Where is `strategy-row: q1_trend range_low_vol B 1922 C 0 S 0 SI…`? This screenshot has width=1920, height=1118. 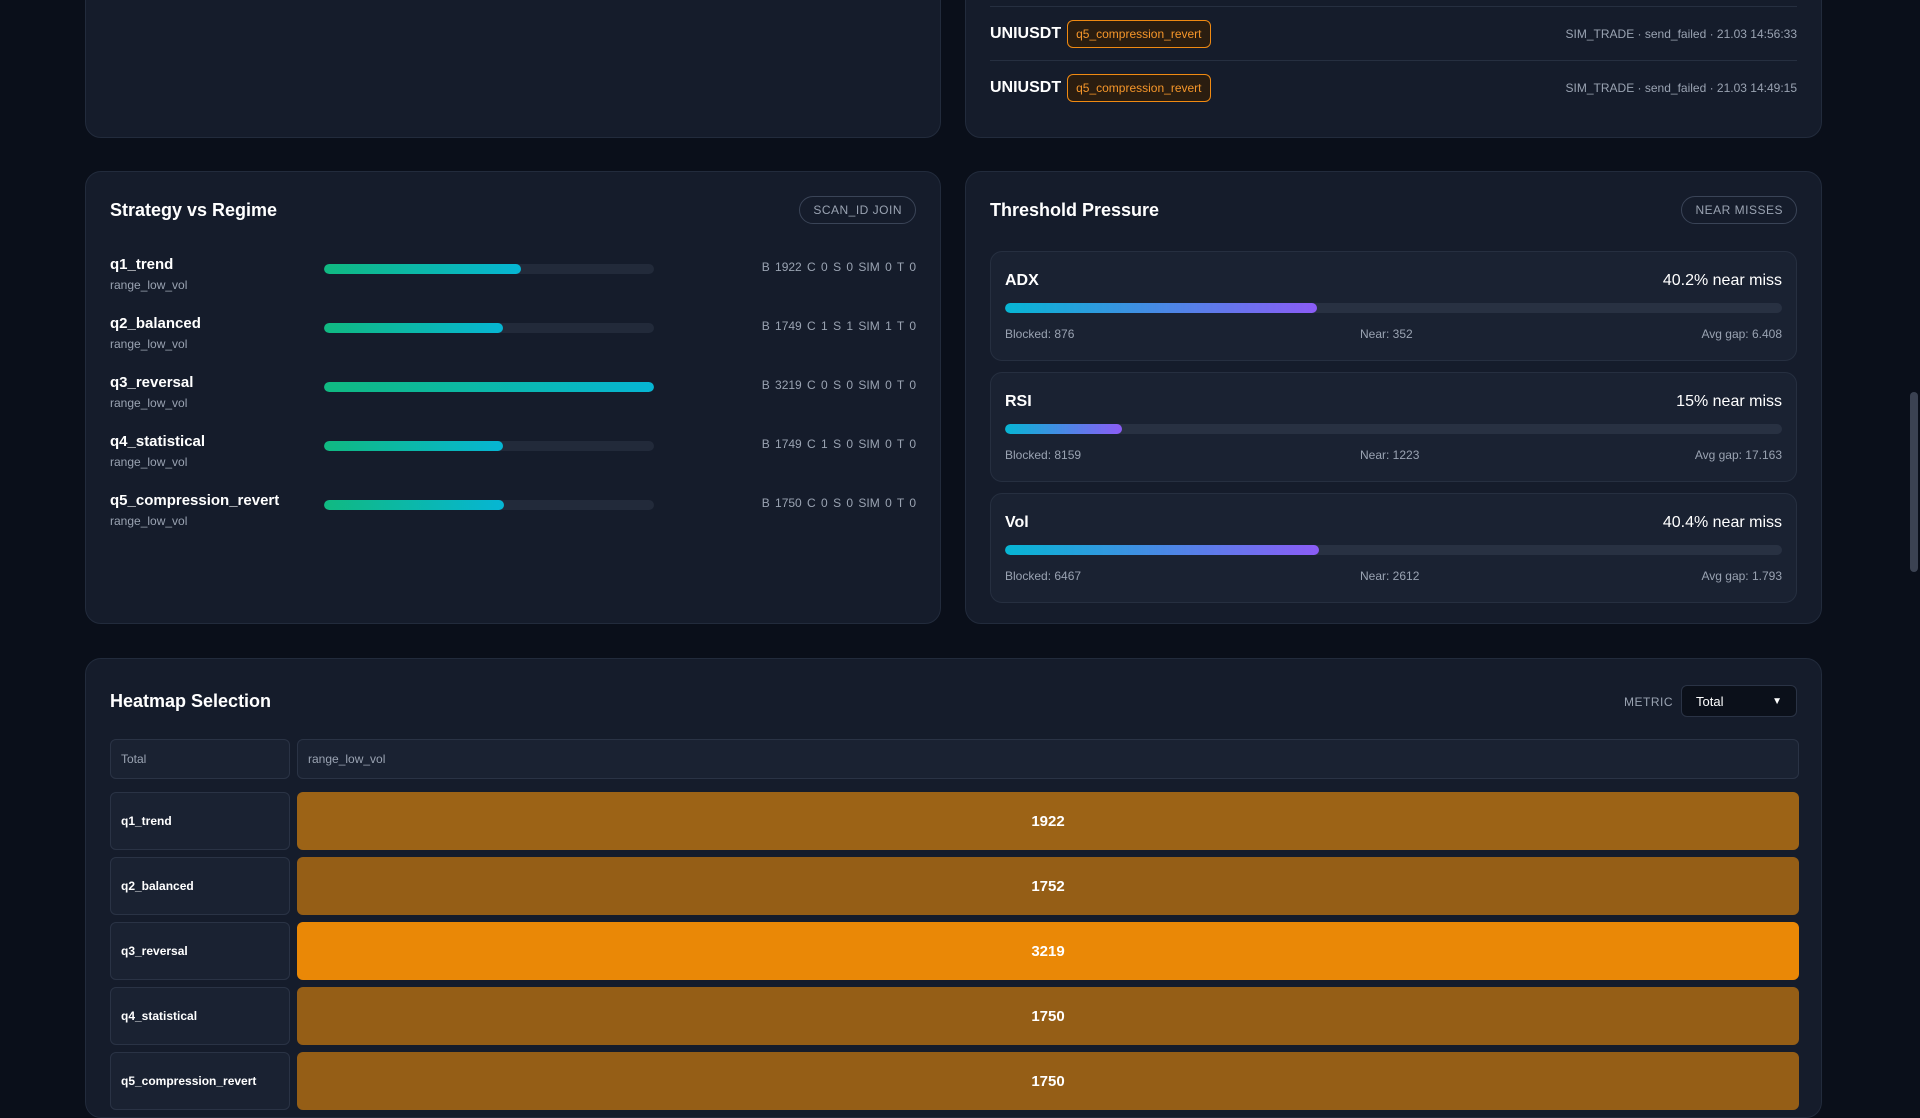
strategy-row: q1_trend range_low_vol B 1922 C 0 S 0 SI… is located at coordinates (513, 280).